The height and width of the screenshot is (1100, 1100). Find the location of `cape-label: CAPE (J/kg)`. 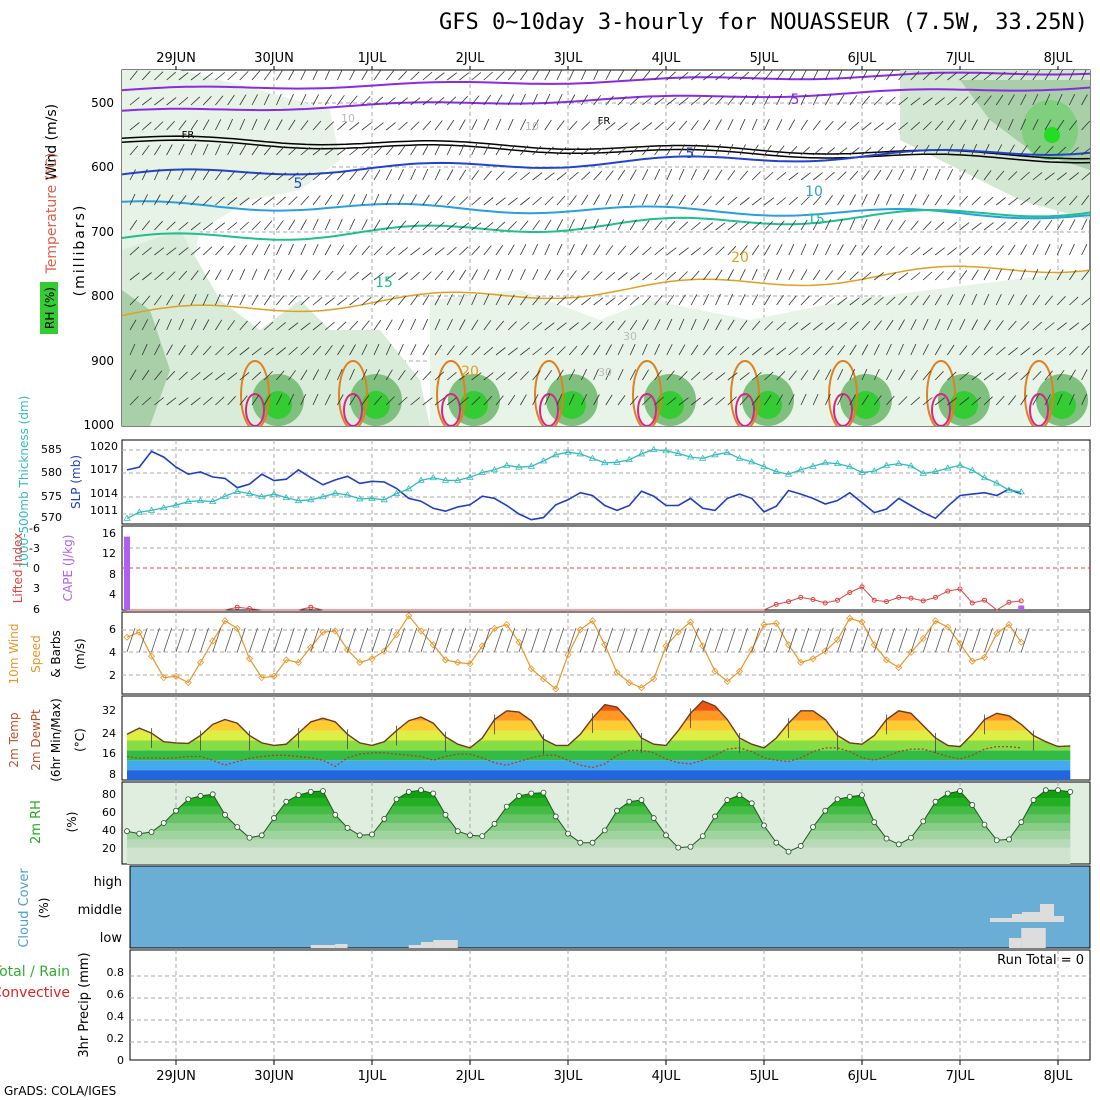

cape-label: CAPE (J/kg) is located at coordinates (68, 568).